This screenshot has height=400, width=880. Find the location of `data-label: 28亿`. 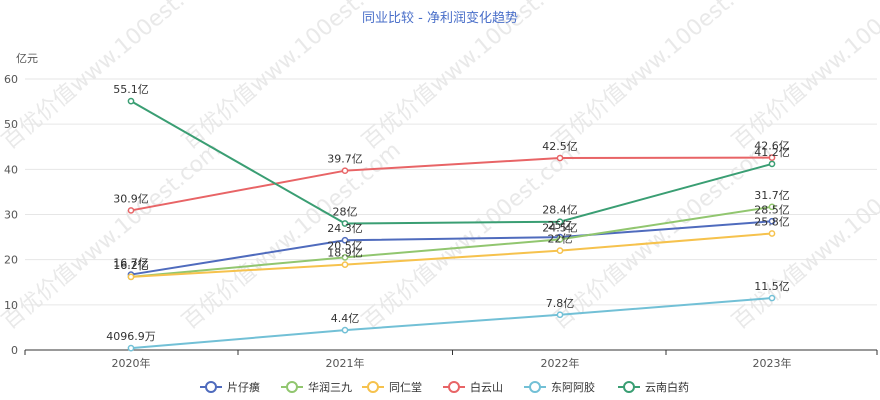

data-label: 28亿 is located at coordinates (345, 212).